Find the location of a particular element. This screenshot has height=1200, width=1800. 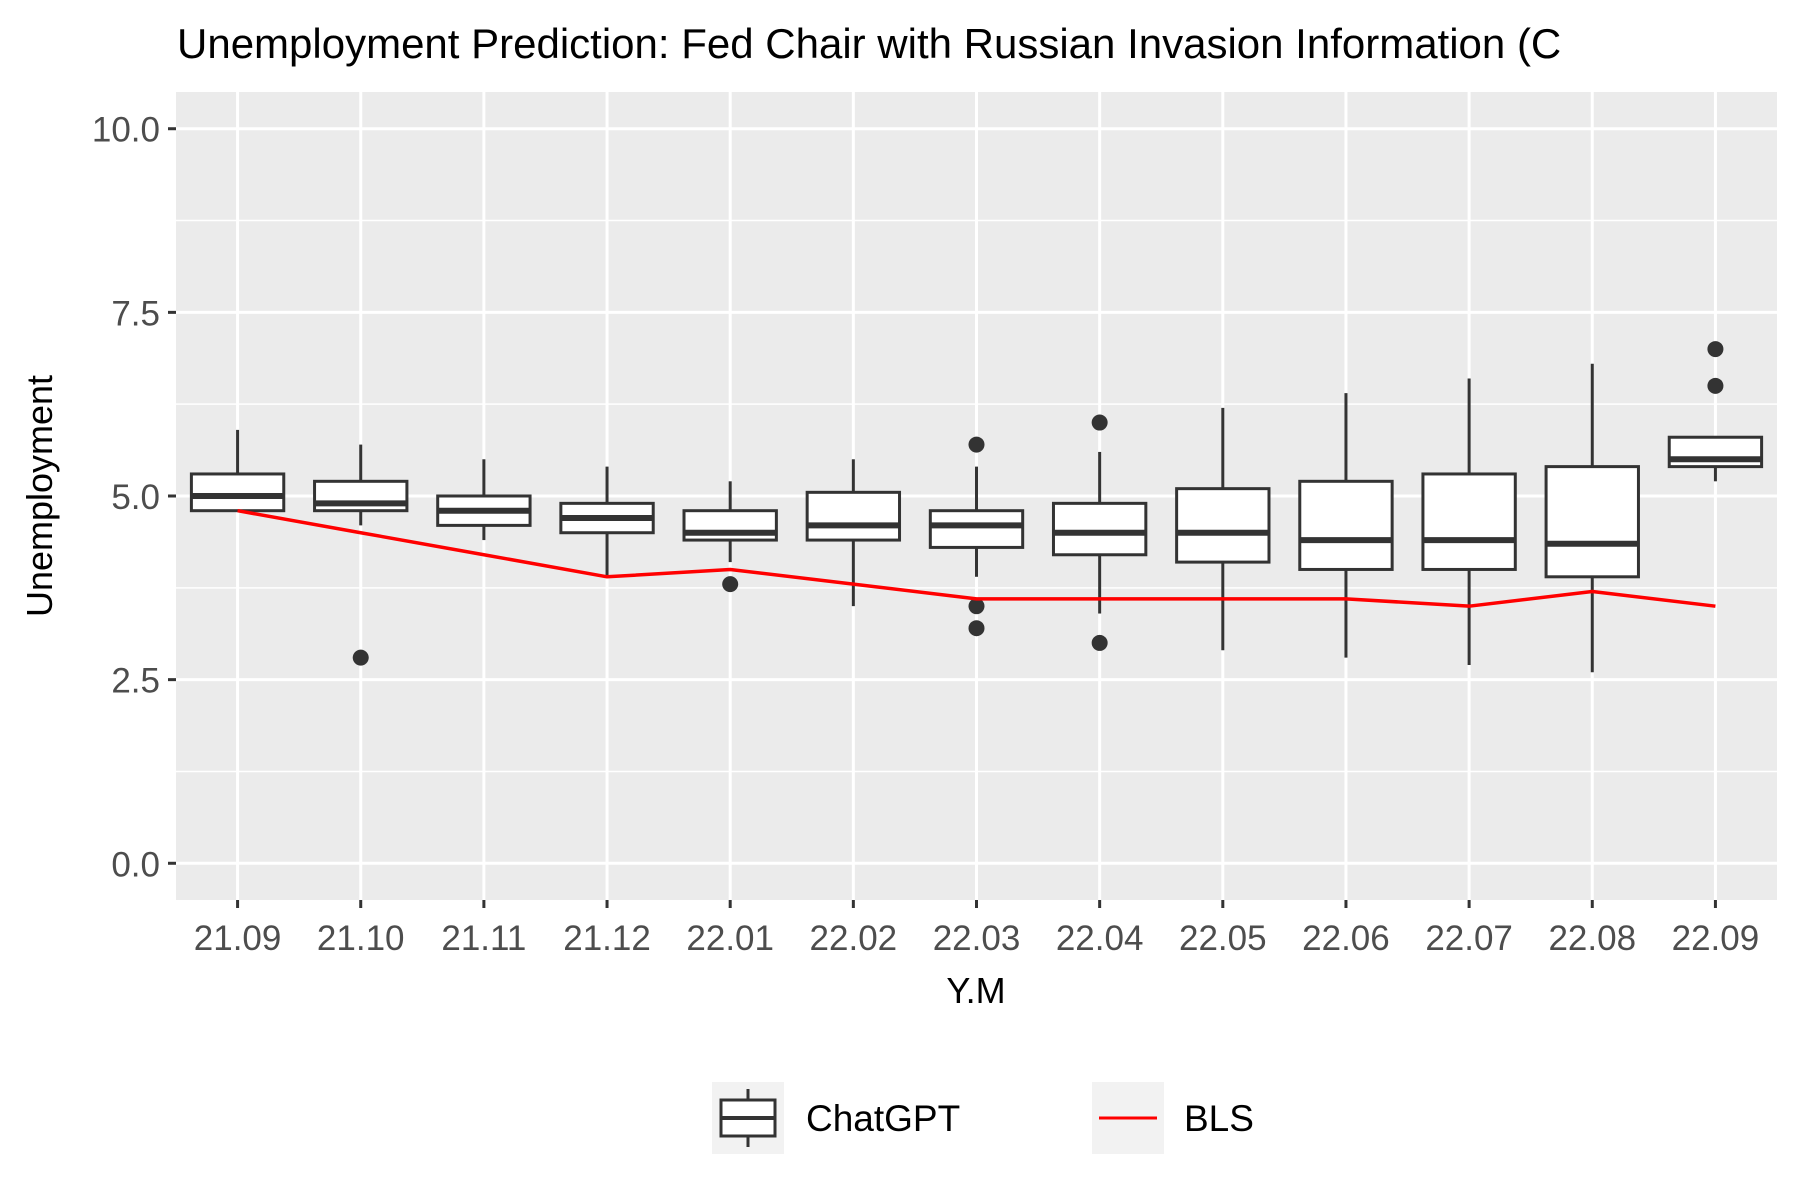

box-22.03 is located at coordinates (976, 536).